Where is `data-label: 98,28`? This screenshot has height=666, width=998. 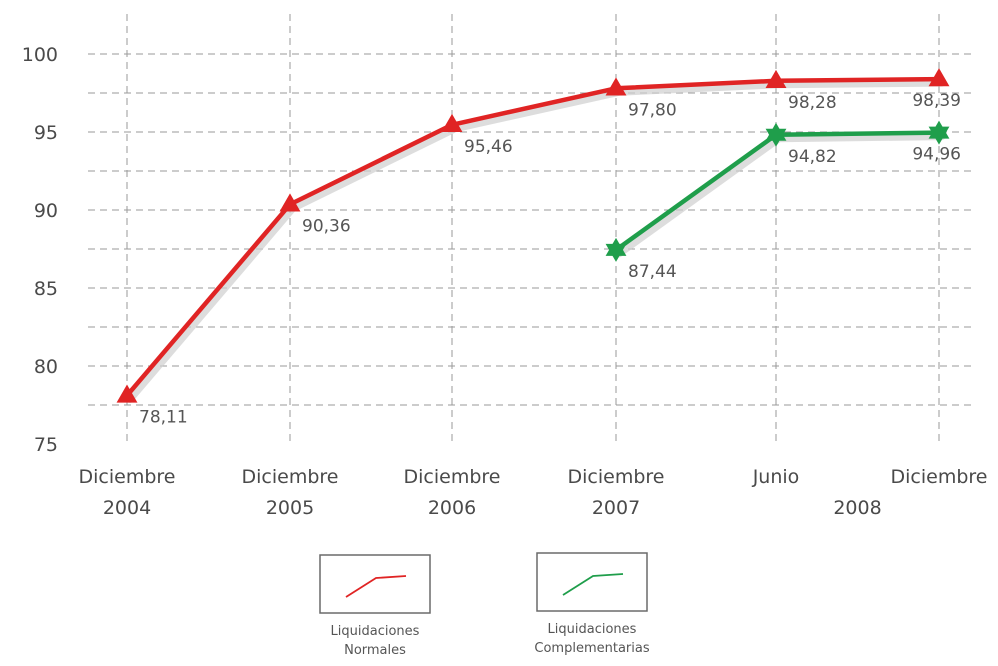
data-label: 98,28 is located at coordinates (812, 103).